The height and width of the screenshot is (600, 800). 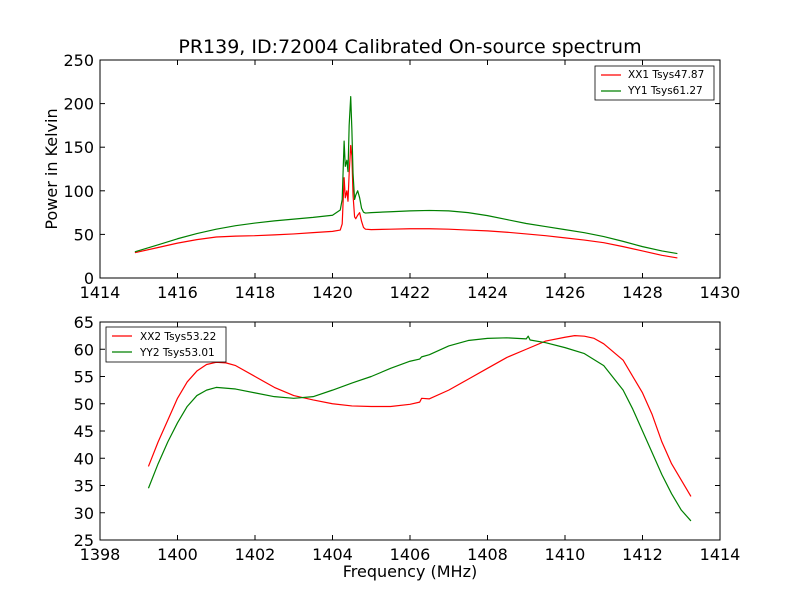 I want to click on top-panel-legend: XX1 Tsys47.87 YY1 Tsys61.27, so click(x=654, y=83).